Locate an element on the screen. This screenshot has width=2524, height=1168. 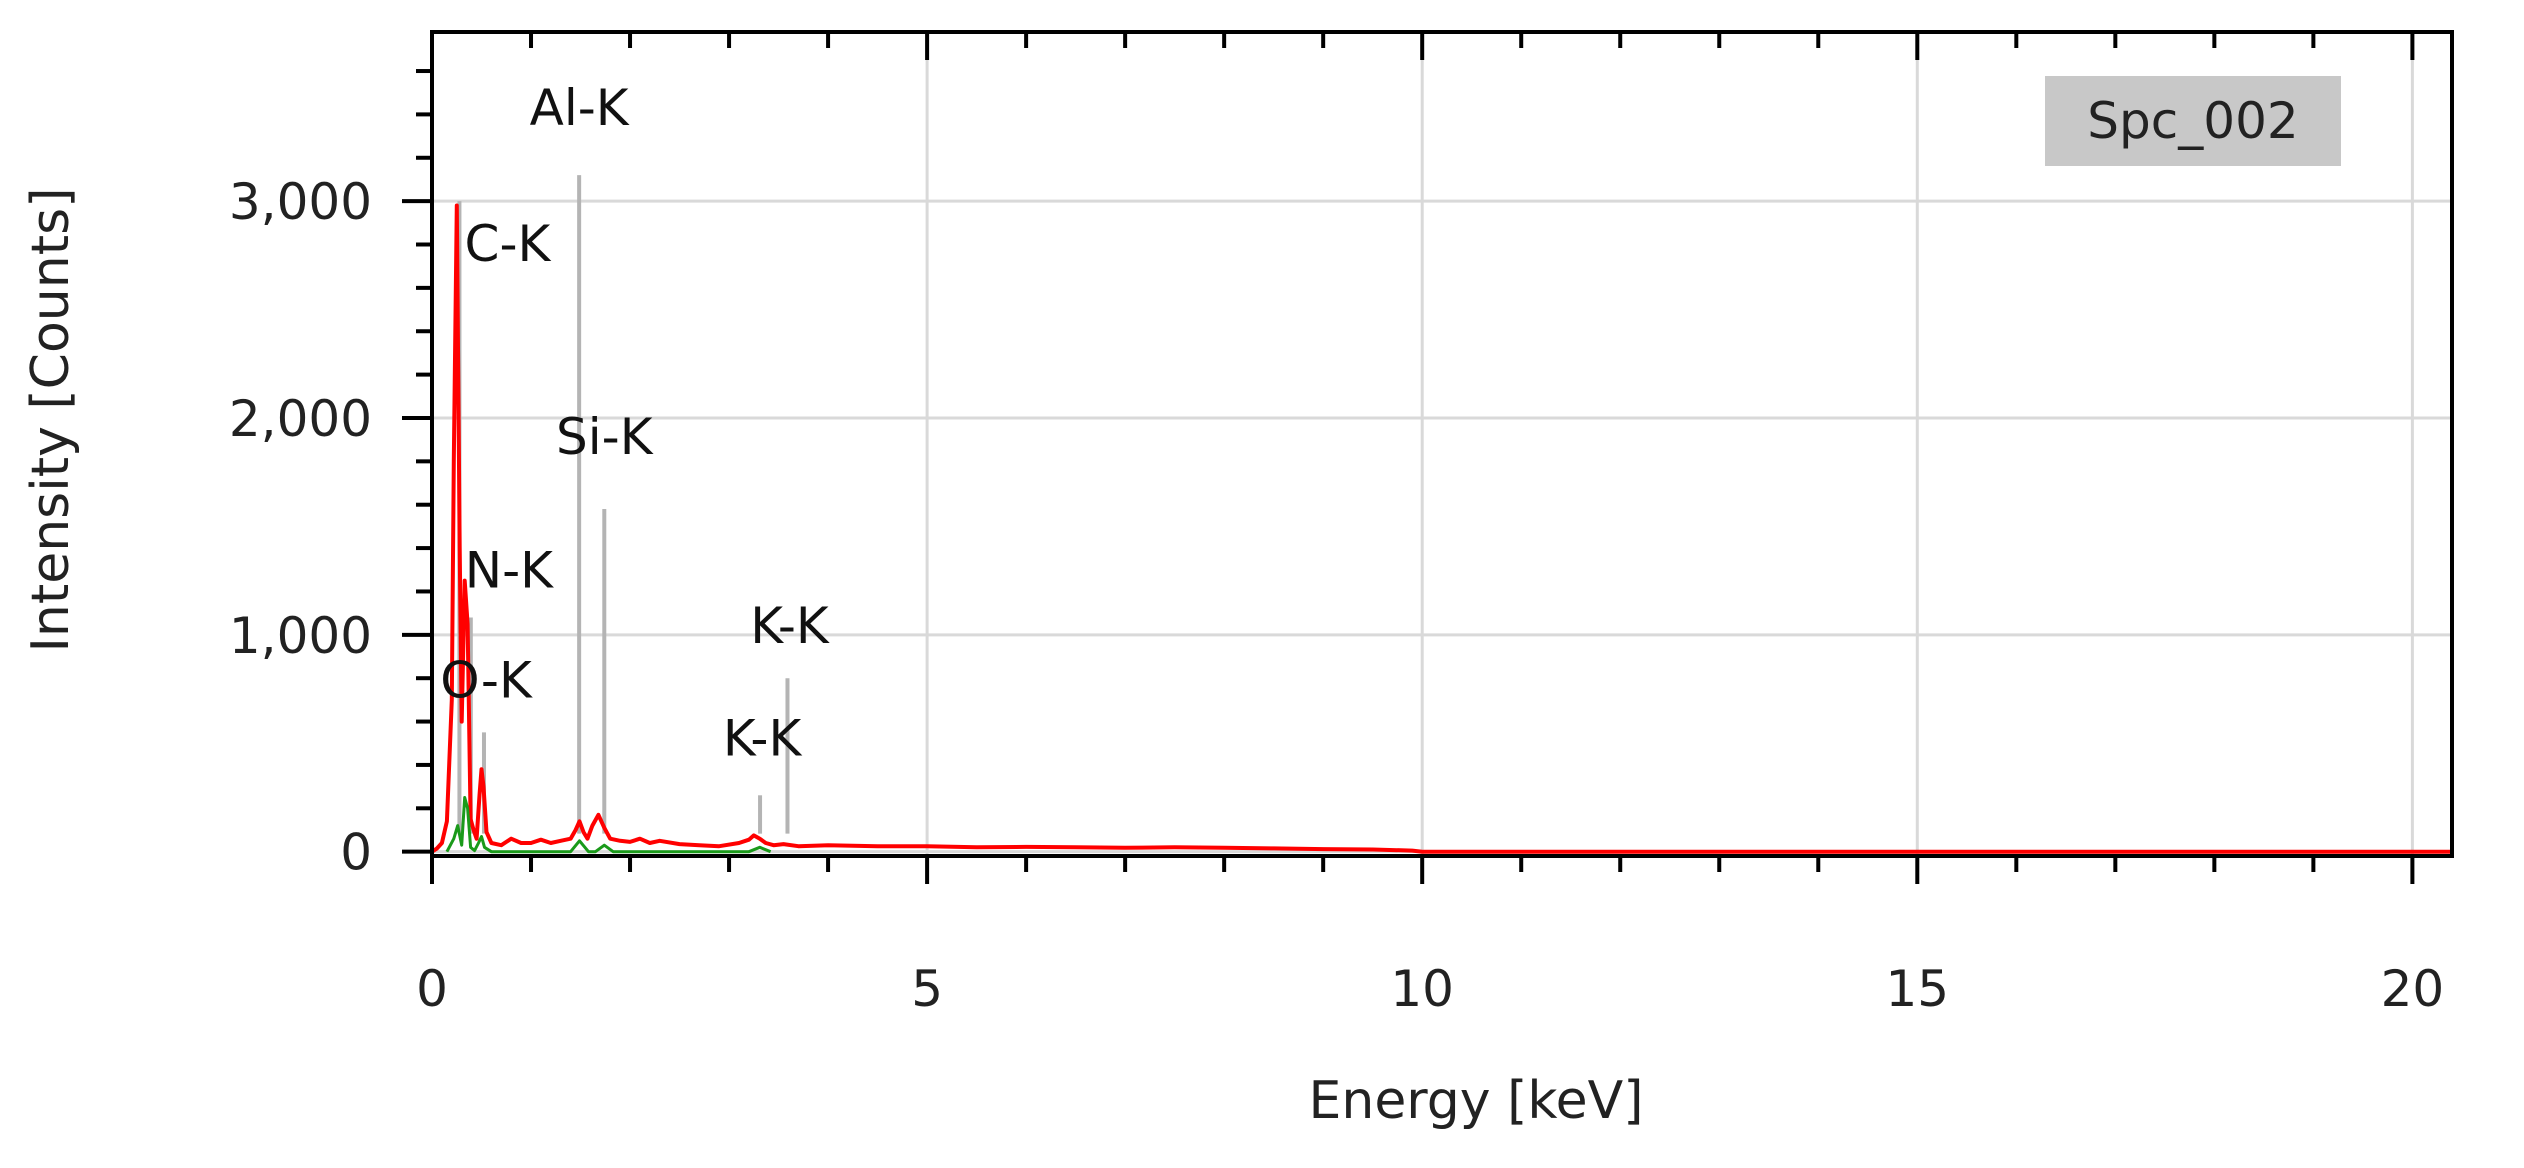
peak-label: Si-K is located at coordinates (605, 437).